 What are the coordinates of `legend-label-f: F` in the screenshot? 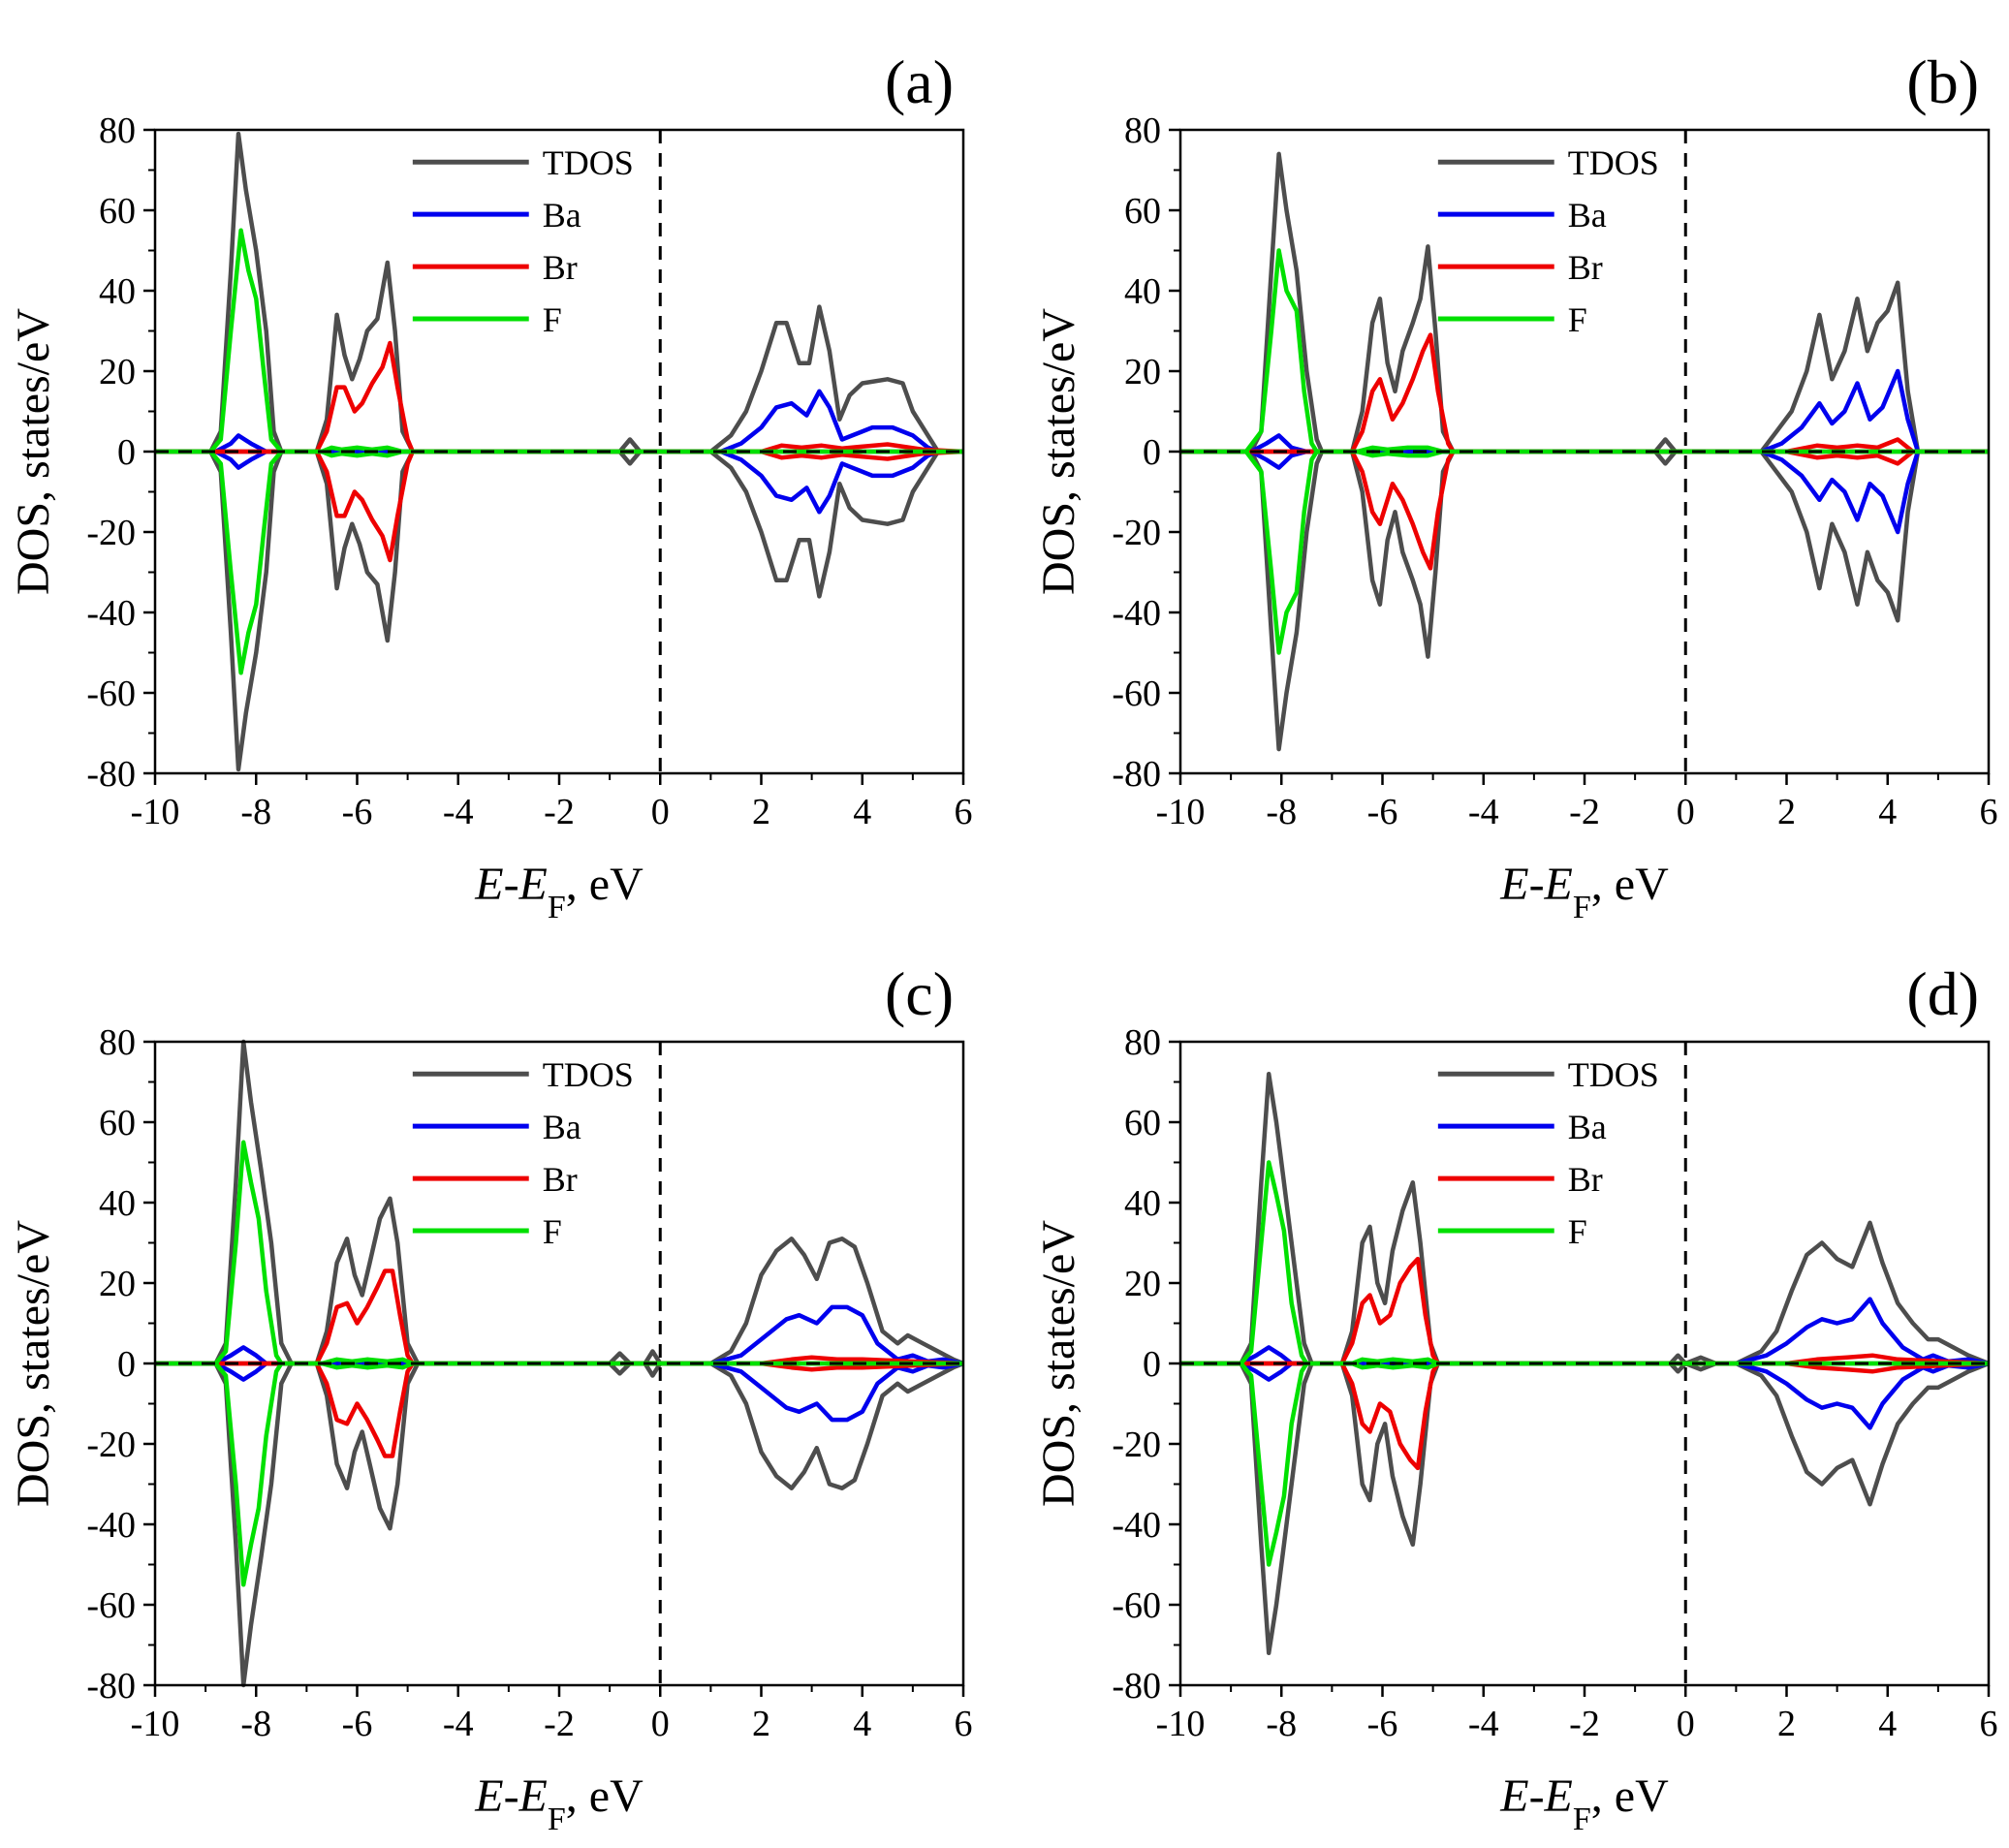 It's located at (552, 319).